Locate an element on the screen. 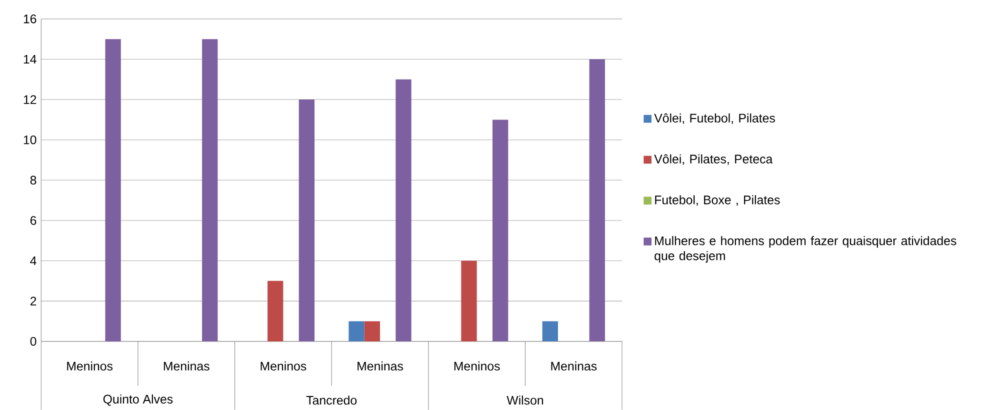  y-tick-label: 2 is located at coordinates (33, 301).